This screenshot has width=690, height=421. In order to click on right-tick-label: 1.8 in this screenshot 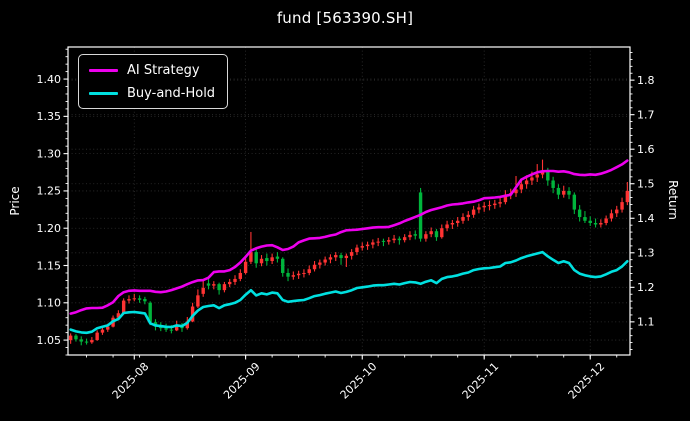, I will do `click(646, 80)`.